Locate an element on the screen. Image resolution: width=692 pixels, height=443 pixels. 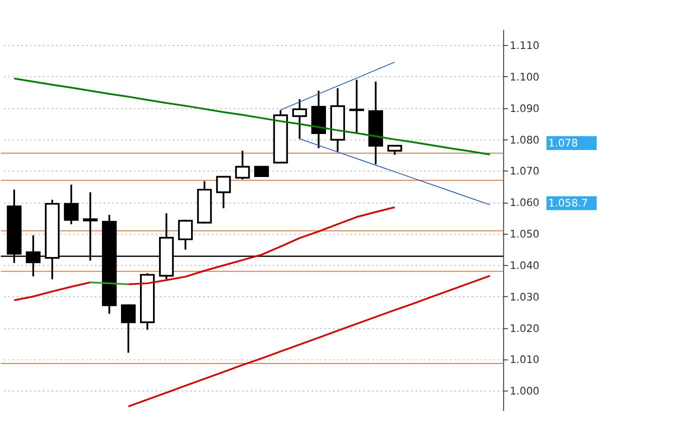
y-tick-label: 1.070 is located at coordinates (525, 172).